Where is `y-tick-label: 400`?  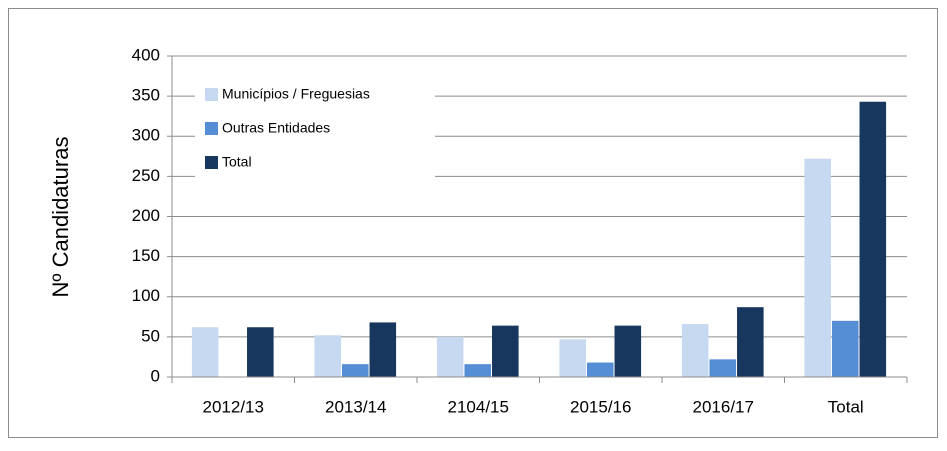 y-tick-label: 400 is located at coordinates (146, 54).